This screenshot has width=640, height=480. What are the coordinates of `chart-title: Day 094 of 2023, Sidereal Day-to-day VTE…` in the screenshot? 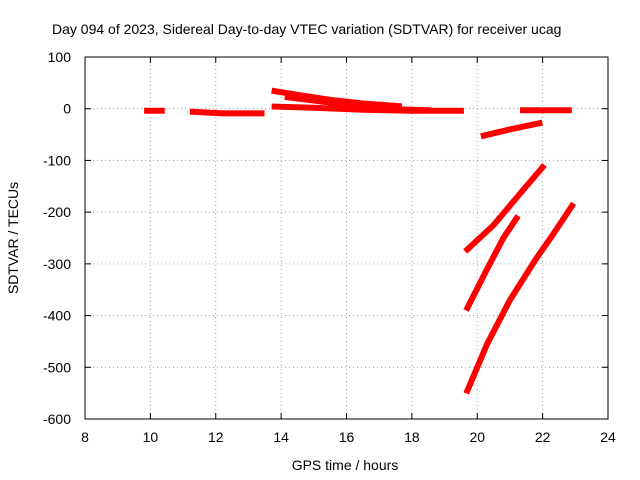 It's located at (306, 29).